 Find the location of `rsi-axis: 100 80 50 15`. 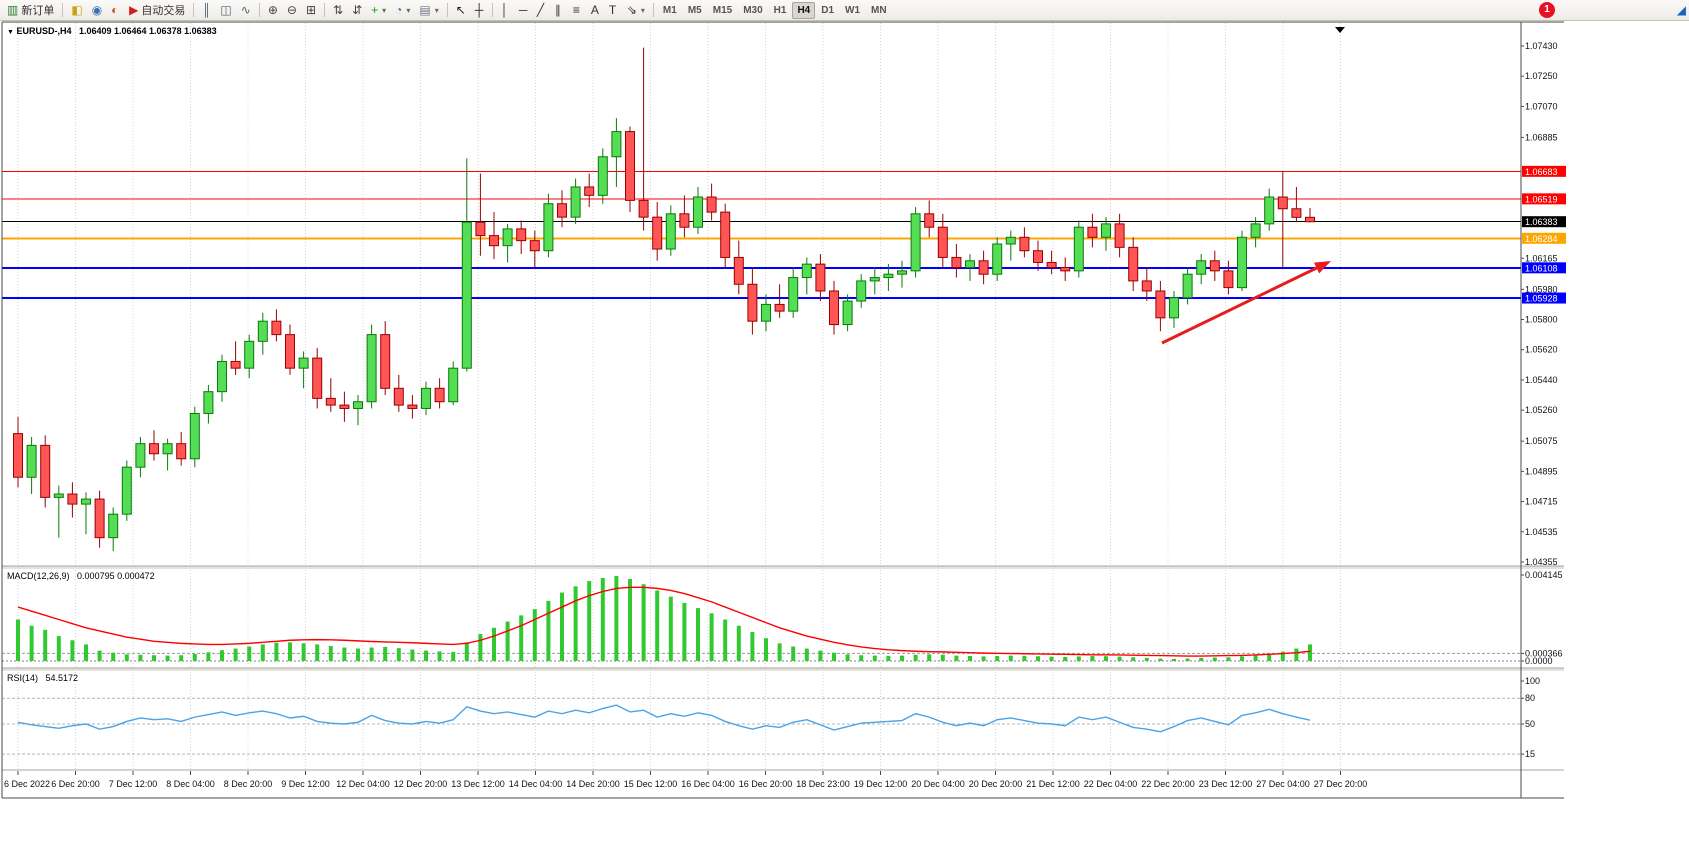

rsi-axis: 100 80 50 15 is located at coordinates (1530, 717).